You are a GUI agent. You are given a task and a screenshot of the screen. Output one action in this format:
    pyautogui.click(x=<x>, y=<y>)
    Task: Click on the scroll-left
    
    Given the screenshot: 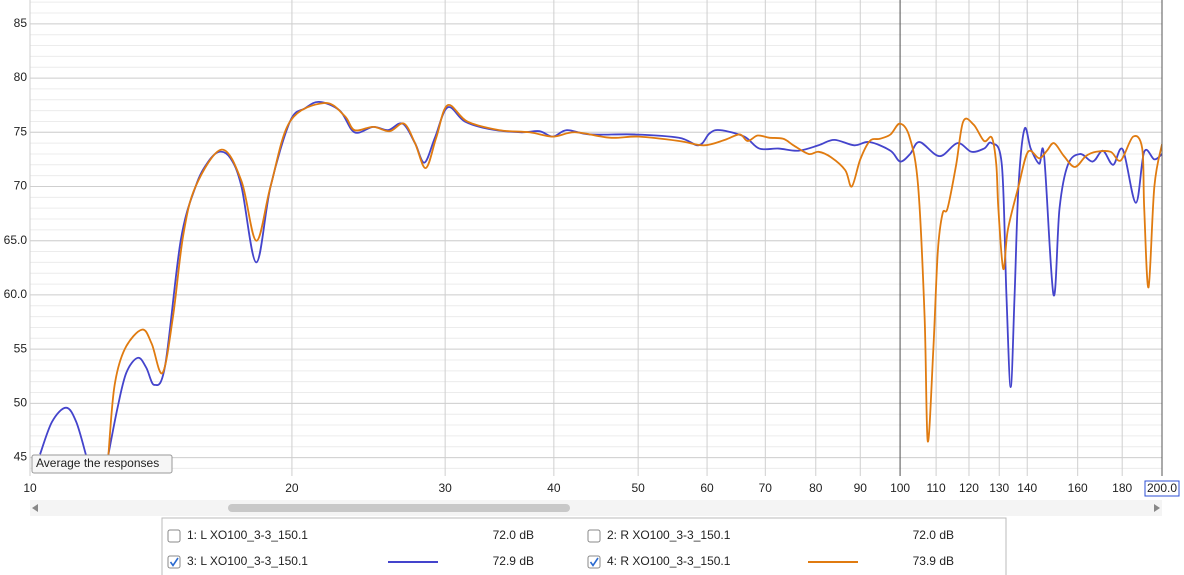 What is the action you would take?
    pyautogui.click(x=35, y=508)
    